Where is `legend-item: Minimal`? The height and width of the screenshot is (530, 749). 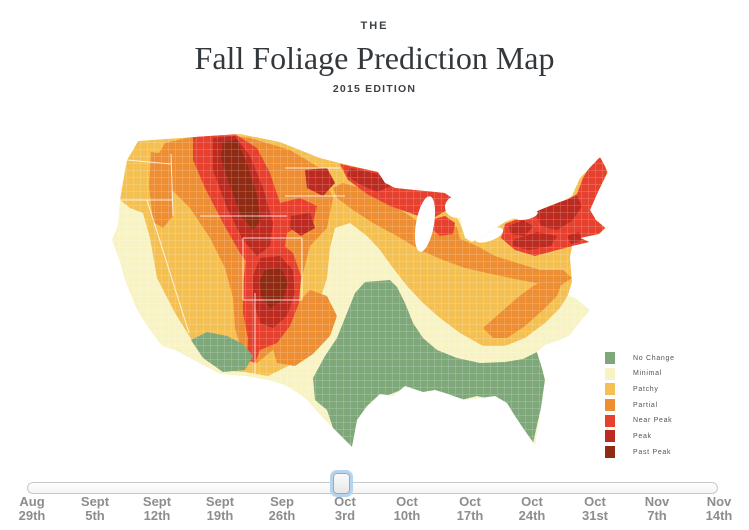 legend-item: Minimal is located at coordinates (640, 373).